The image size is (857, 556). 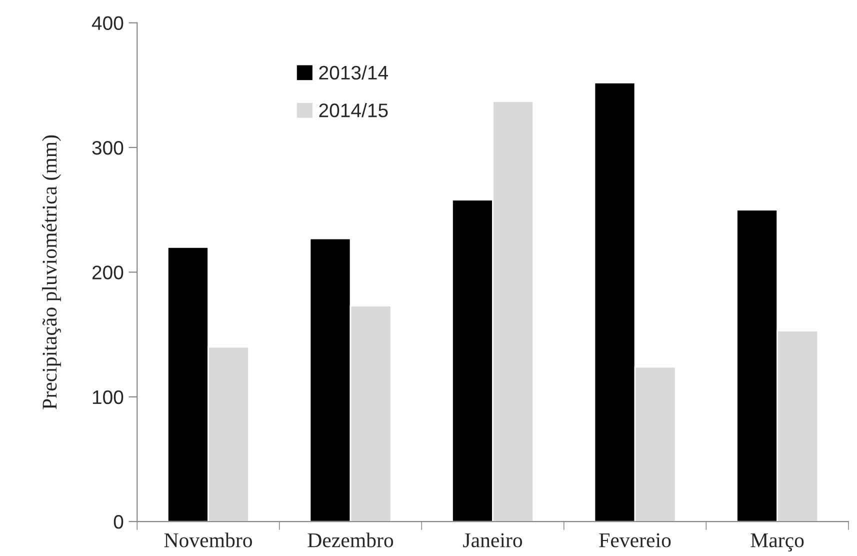 What do you see at coordinates (108, 273) in the screenshot?
I see `y-tick-label: 200` at bounding box center [108, 273].